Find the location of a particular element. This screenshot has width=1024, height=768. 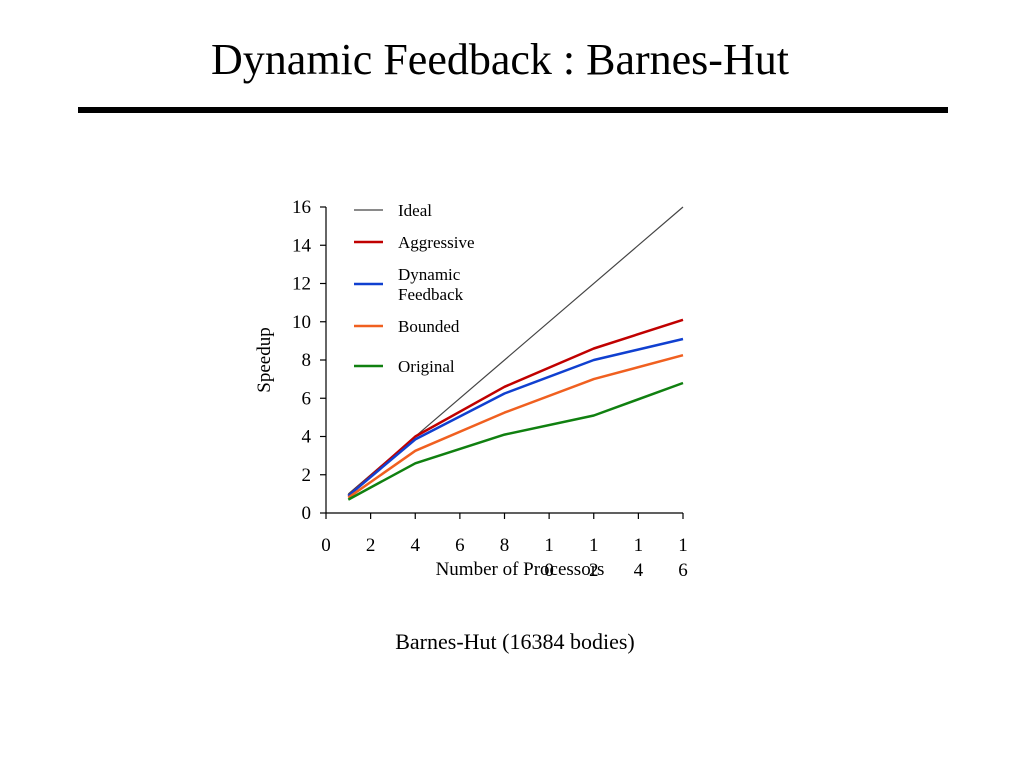

x-tick-label: 0 is located at coordinates (326, 545).